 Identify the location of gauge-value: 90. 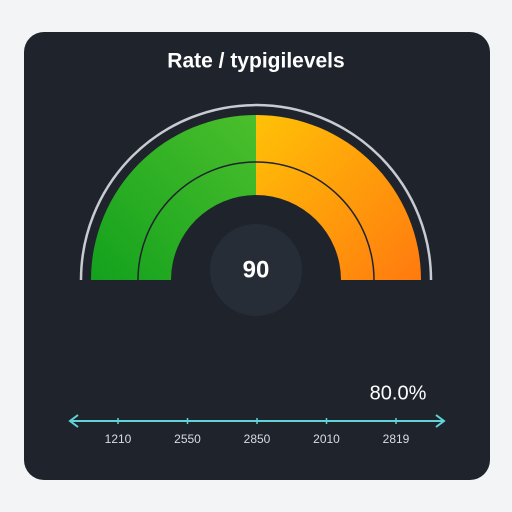
(256, 269).